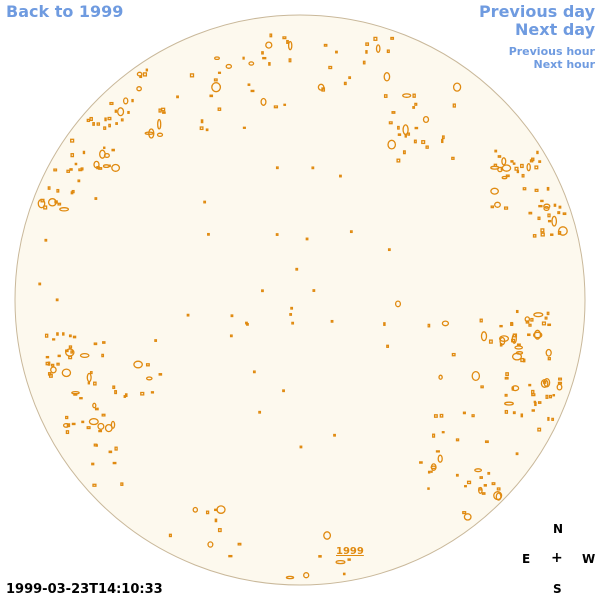  Describe the element at coordinates (536, 11) in the screenshot. I see `previous-day-link: Previous day` at that location.